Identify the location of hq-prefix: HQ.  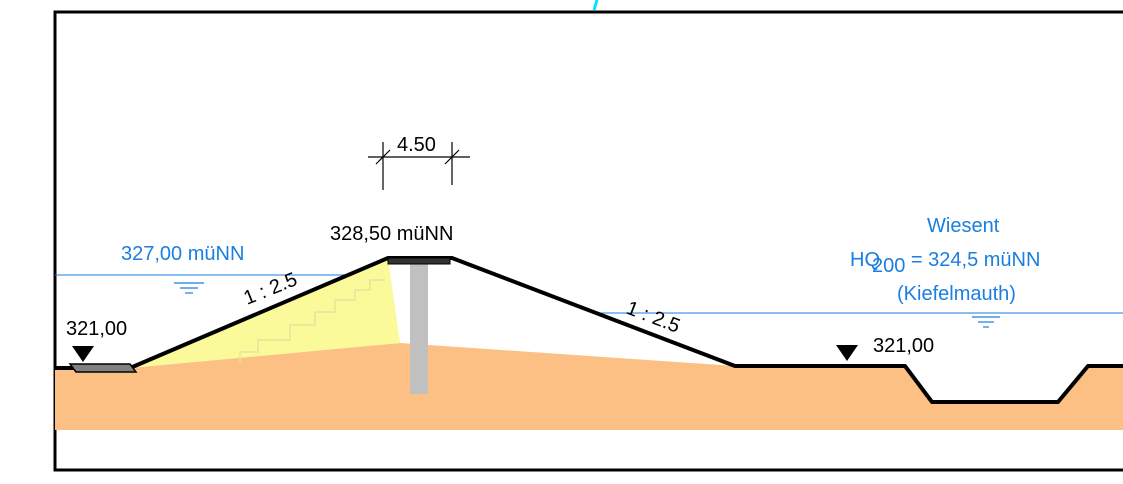
(865, 260).